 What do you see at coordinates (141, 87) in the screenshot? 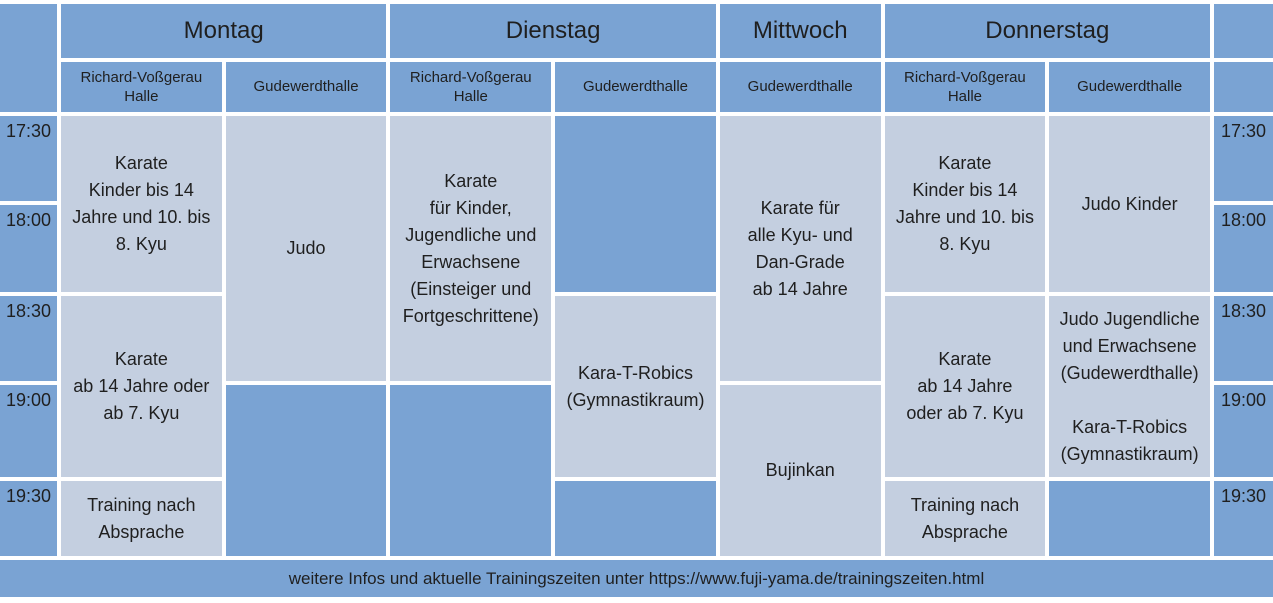
I see `hall-header-monday-vossgerau: Richard-Voßgerau Halle` at bounding box center [141, 87].